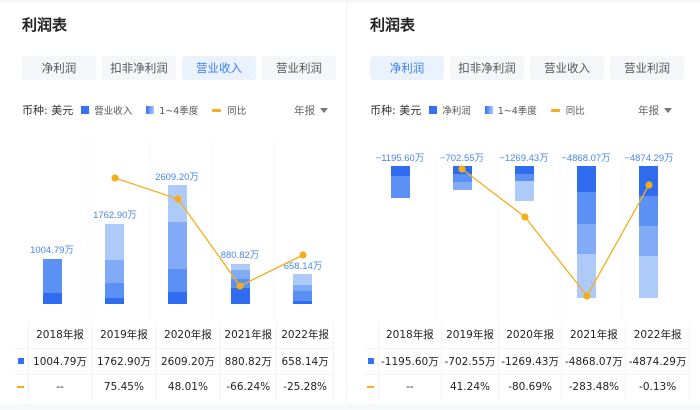 The image size is (700, 410). I want to click on table-cell: 880.82万, so click(248, 361).